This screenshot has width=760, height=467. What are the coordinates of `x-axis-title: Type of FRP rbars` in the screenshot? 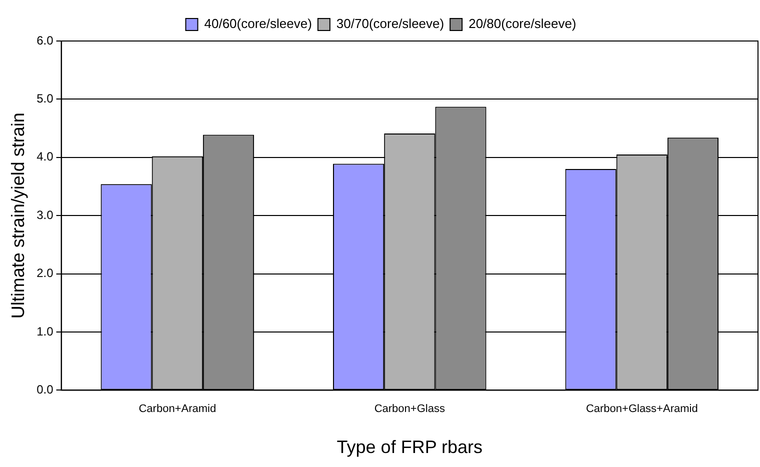 It's located at (409, 447).